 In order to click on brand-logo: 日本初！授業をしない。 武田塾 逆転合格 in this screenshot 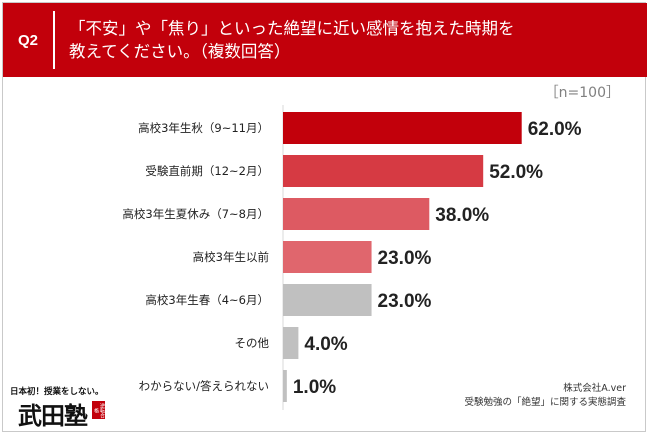, I will do `click(60, 407)`.